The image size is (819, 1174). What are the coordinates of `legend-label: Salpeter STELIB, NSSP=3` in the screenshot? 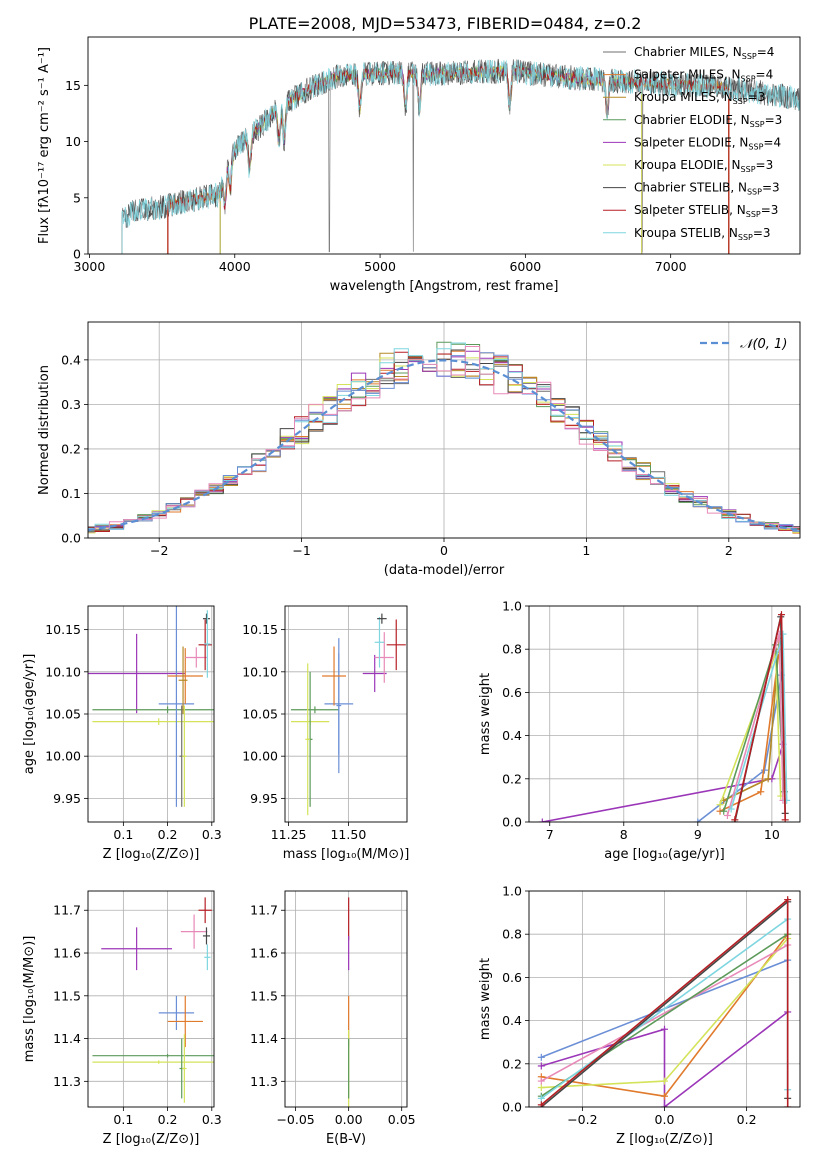 It's located at (706, 211).